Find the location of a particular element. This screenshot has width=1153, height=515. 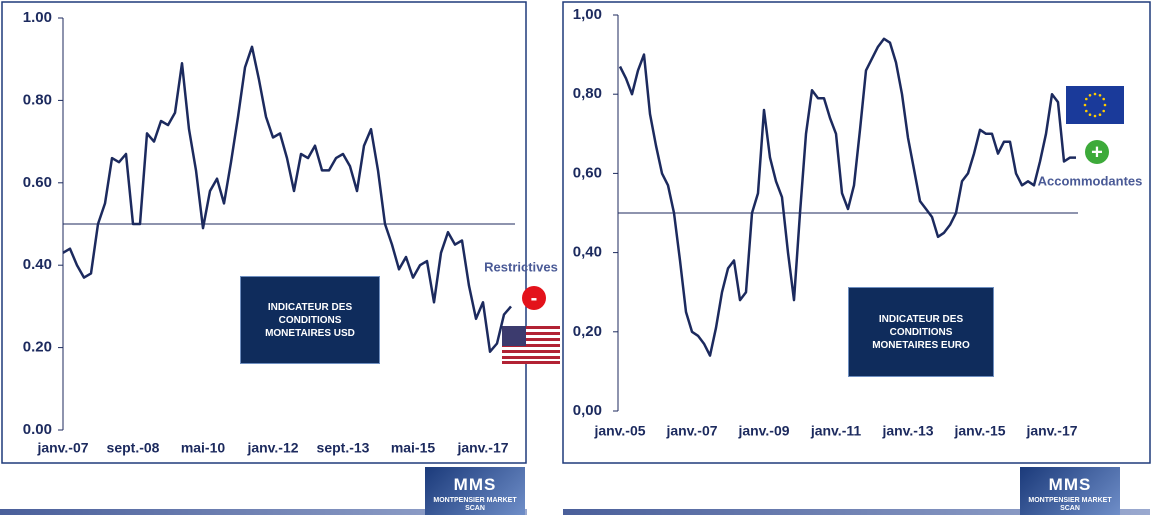

x-tick-label: sept.-13 is located at coordinates (343, 448).